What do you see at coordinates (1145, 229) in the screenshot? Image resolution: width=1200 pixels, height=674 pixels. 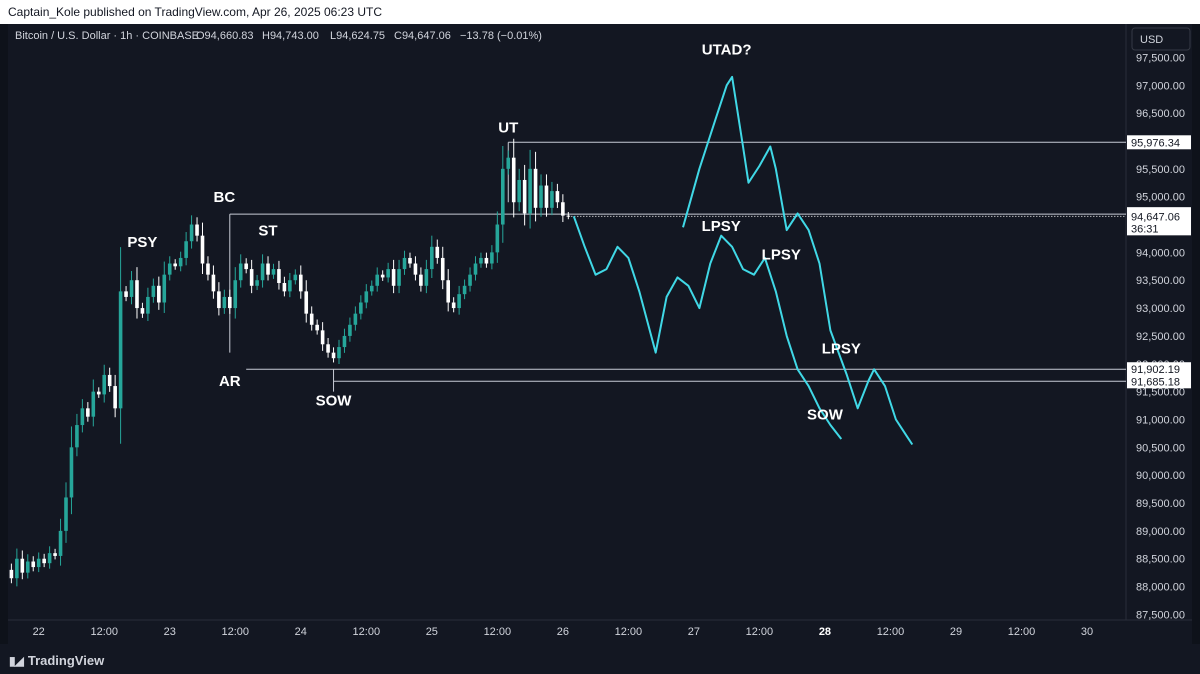 I see `bar-countdown-label: 36:31` at bounding box center [1145, 229].